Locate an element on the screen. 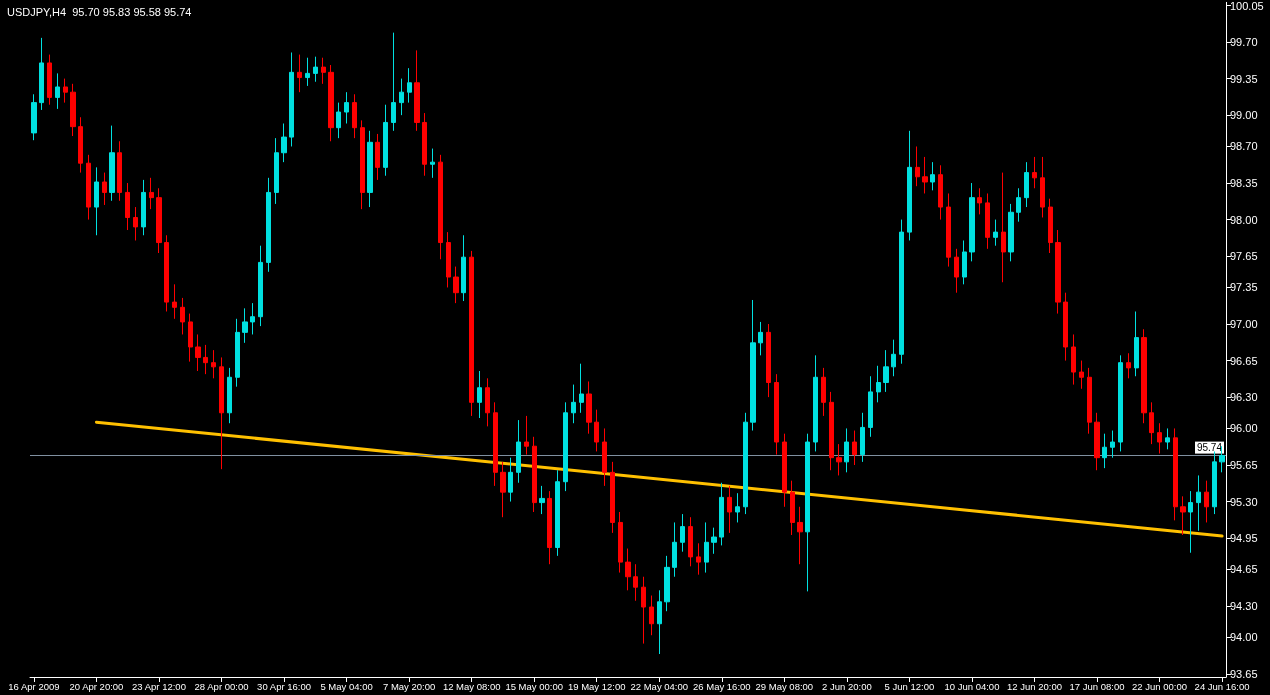  y-tick-label: 97.65 is located at coordinates (1244, 256).